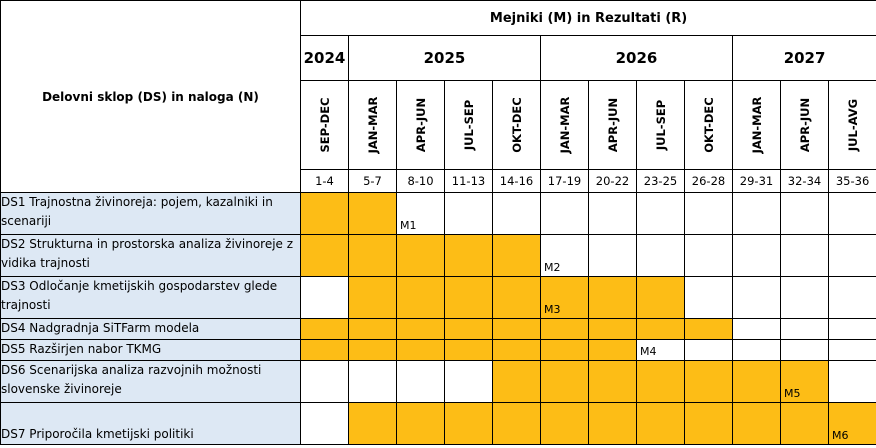 This screenshot has width=876, height=448. Describe the element at coordinates (756, 125) in the screenshot. I see `period-label: JAN-MAR` at that location.